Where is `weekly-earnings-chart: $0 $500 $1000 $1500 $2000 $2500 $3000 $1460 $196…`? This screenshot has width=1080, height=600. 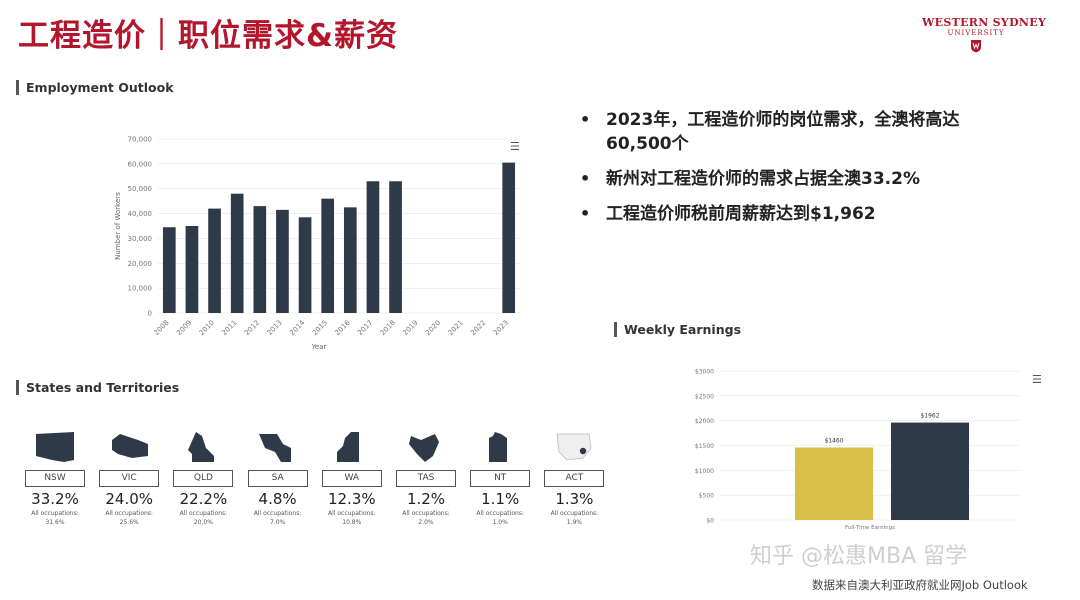
weekly-earnings-chart: $0 $500 $1000 $1500 $2000 $2500 $3000 $1460 $196… is located at coordinates (857, 450).